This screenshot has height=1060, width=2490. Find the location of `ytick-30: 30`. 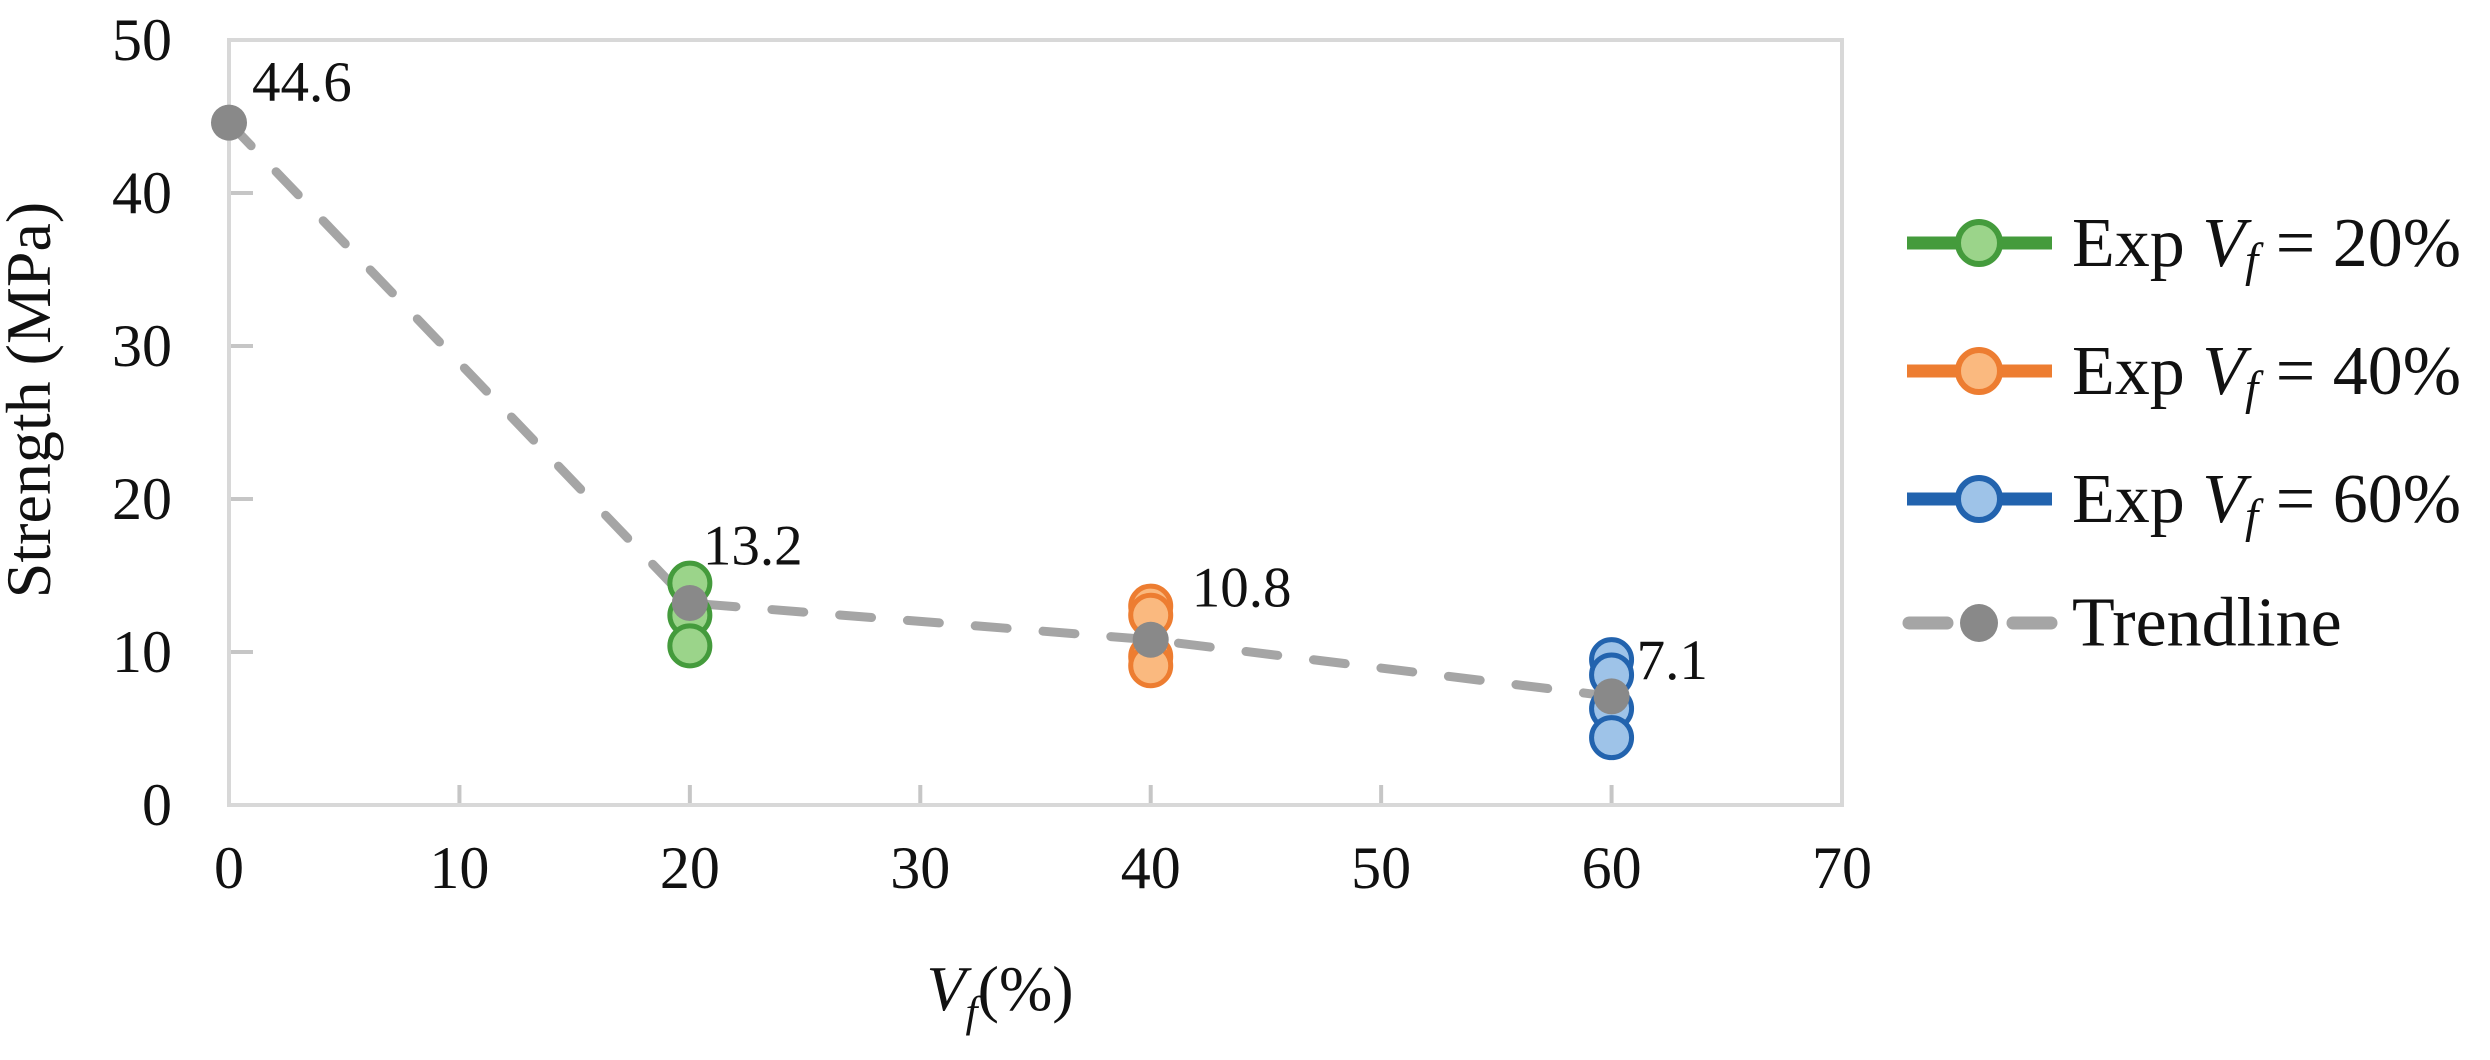

ytick-30: 30 is located at coordinates (142, 346).